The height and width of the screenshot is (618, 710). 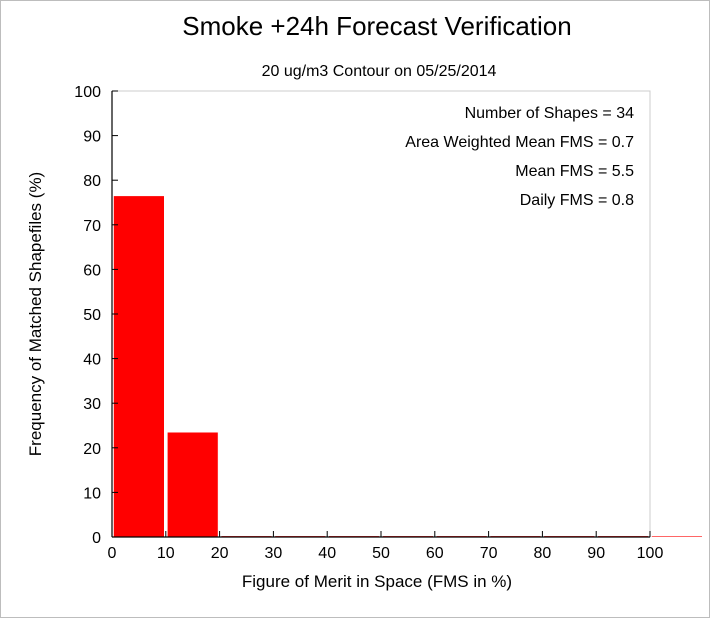 What do you see at coordinates (489, 553) in the screenshot?
I see `x-tick-label: 70` at bounding box center [489, 553].